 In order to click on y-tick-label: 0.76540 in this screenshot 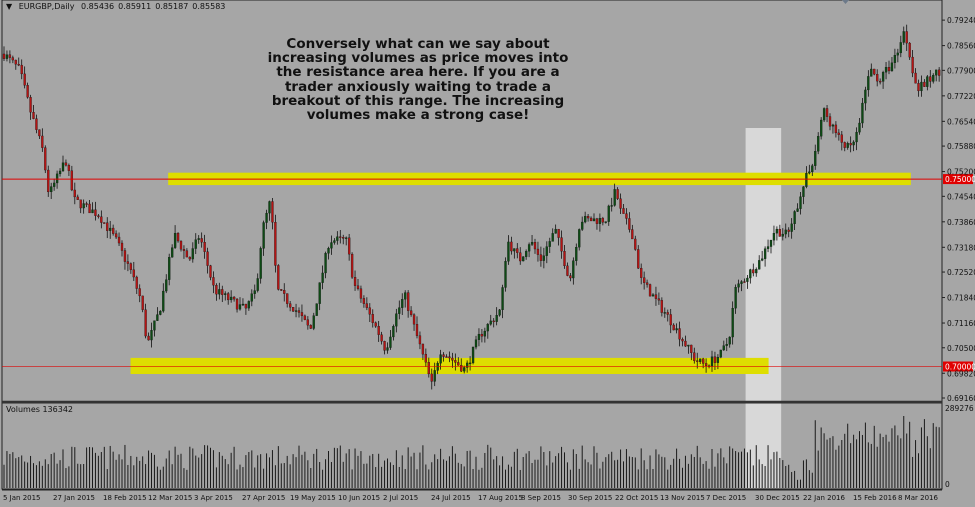, I will do `click(961, 121)`.